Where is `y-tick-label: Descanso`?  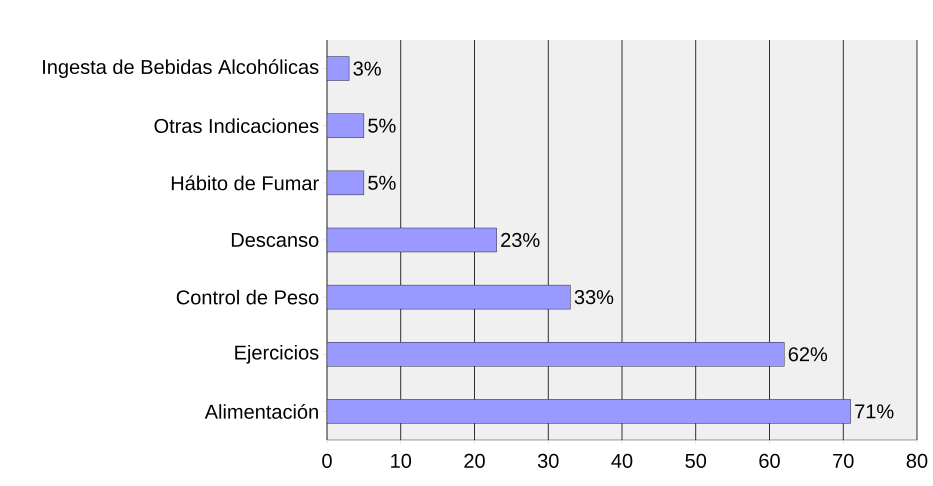
y-tick-label: Descanso is located at coordinates (275, 240).